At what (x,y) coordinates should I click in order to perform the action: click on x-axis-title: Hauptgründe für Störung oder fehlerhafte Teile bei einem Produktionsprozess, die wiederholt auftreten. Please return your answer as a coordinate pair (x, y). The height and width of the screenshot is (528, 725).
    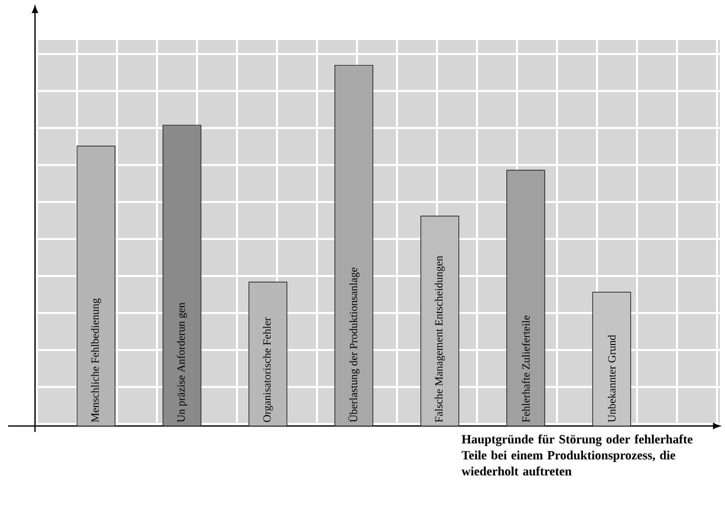
    Looking at the image, I should click on (577, 455).